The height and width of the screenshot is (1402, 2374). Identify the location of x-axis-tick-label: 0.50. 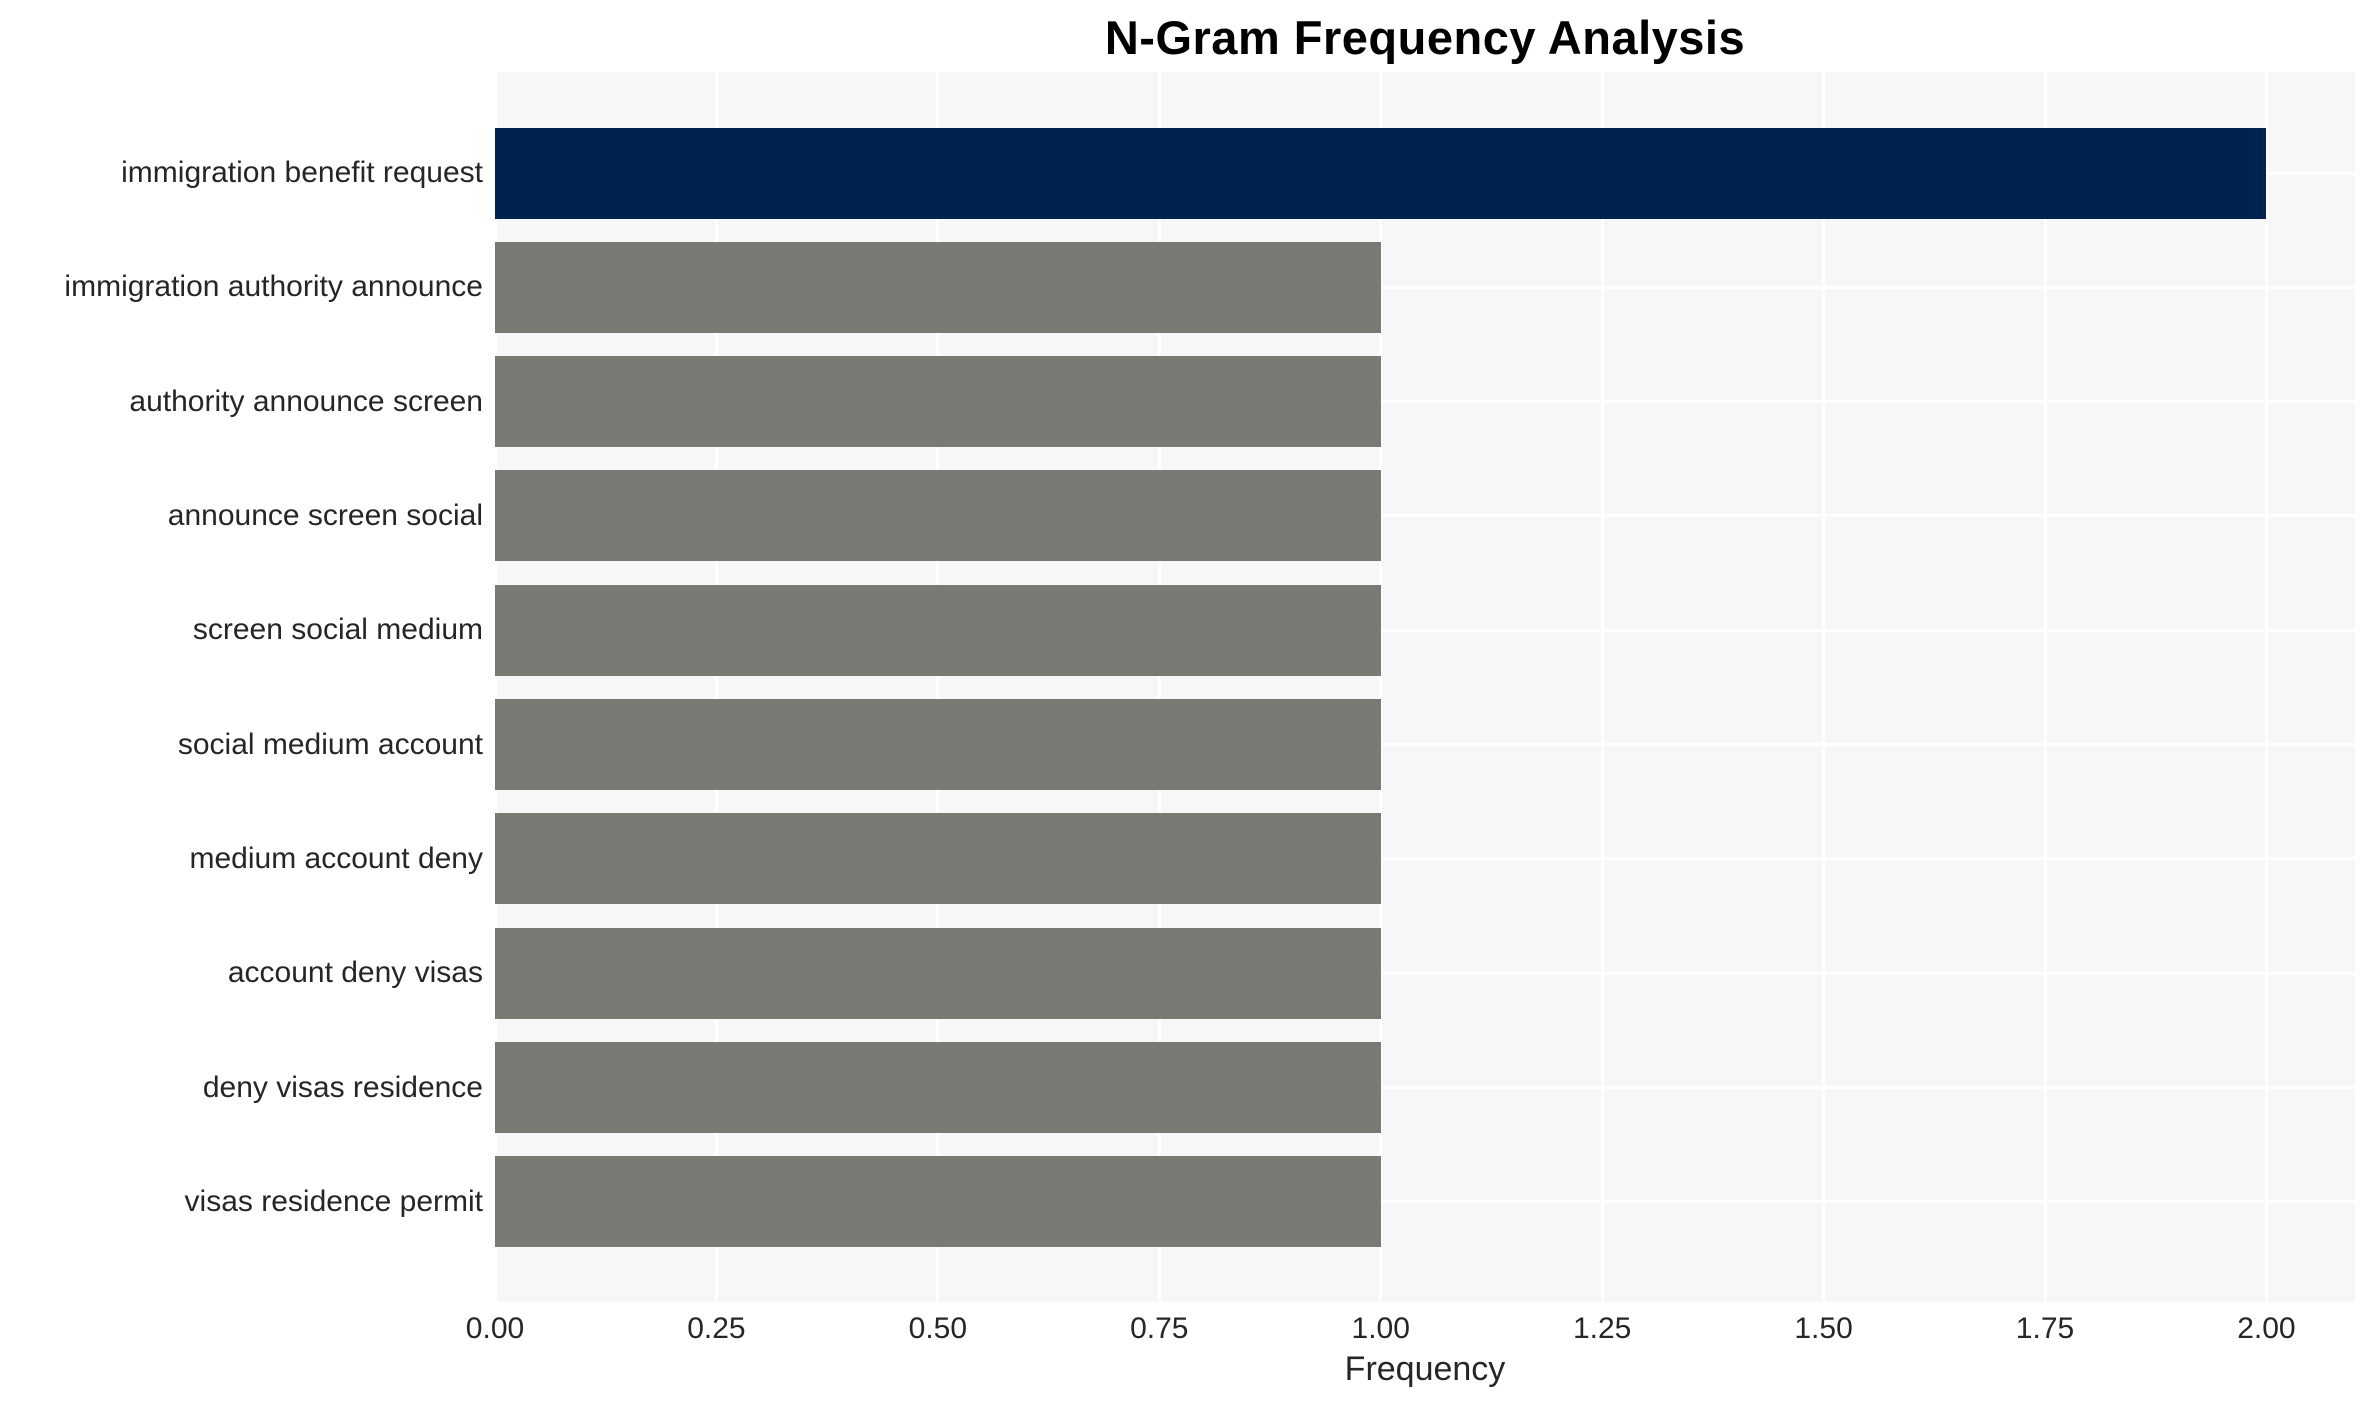
(938, 1328).